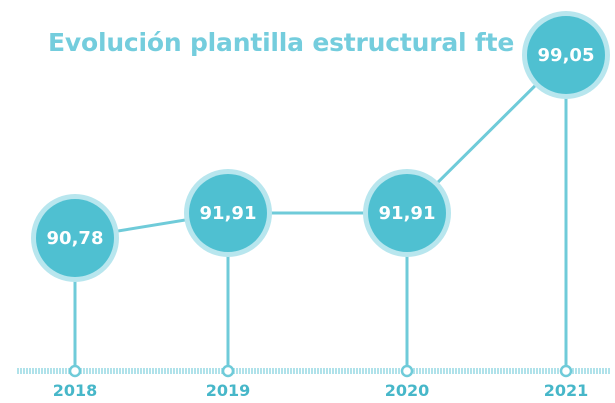  Describe the element at coordinates (566, 55) in the screenshot. I see `value-label: 99,05` at that location.